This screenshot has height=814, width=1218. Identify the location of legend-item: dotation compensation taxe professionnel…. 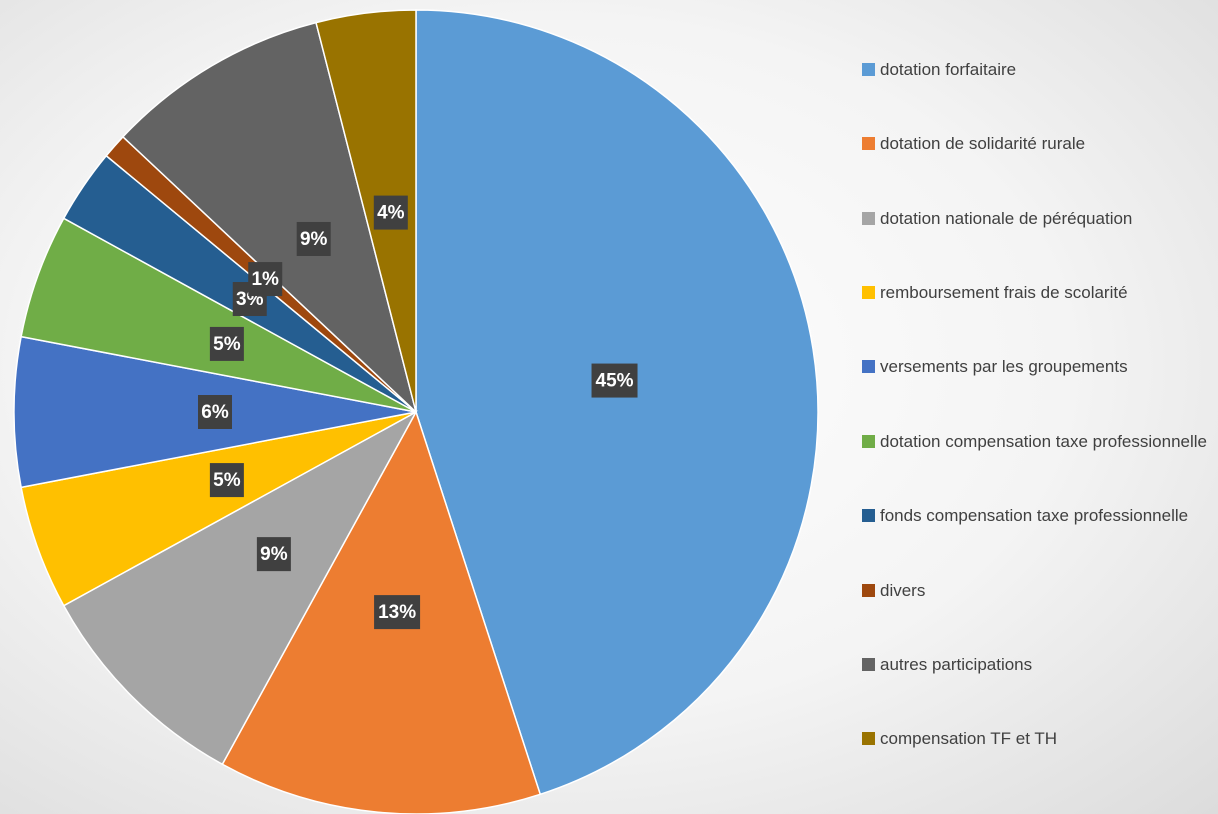
(1034, 441).